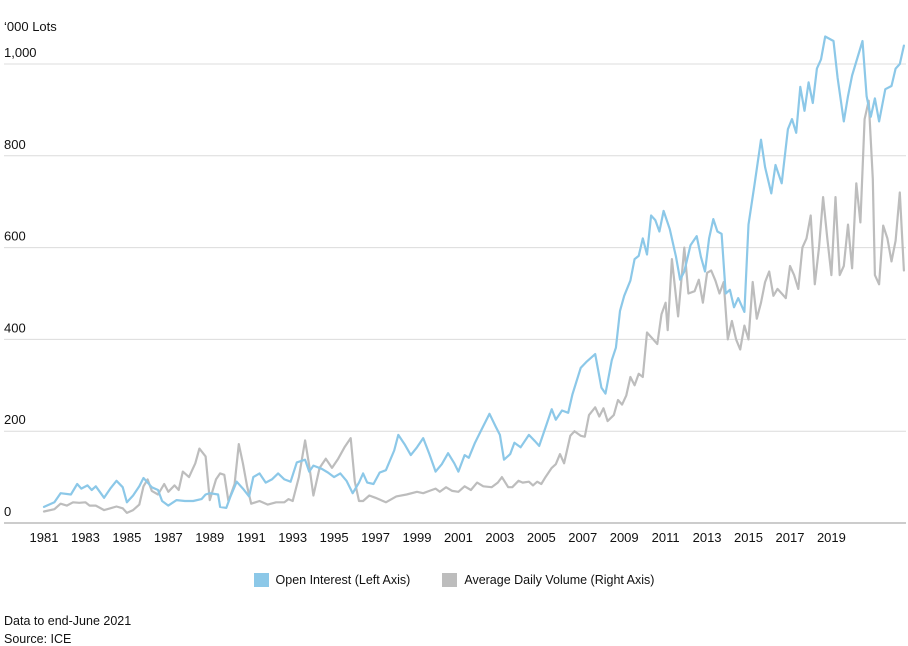 This screenshot has width=908, height=646. I want to click on x-tick-label: 2003, so click(499, 537).